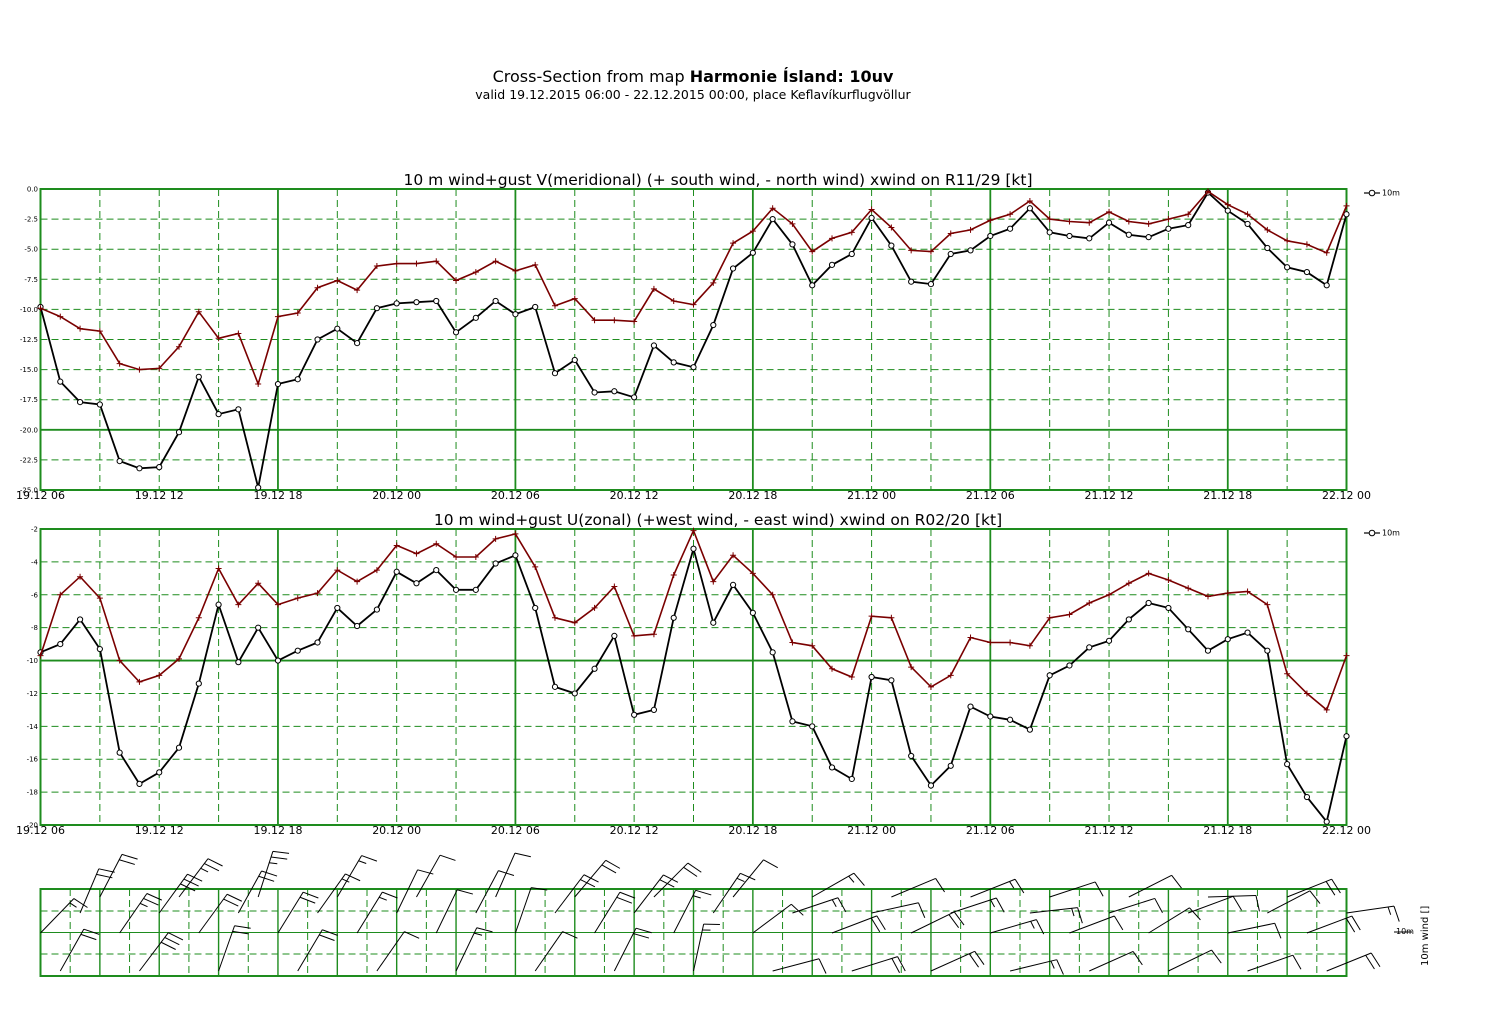  I want to click on meridional-x-tick-label: 20.12 18, so click(752, 495).